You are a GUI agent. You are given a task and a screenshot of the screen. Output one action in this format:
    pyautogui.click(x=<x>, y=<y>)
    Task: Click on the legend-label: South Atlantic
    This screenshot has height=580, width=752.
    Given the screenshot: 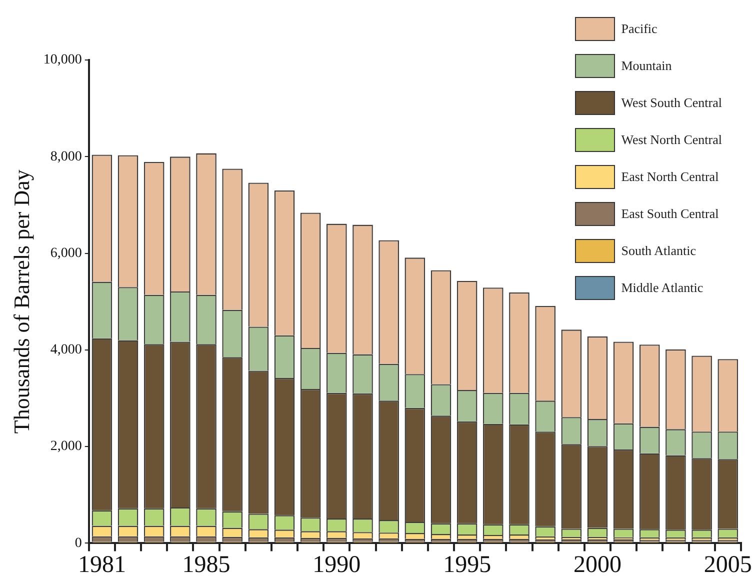 What is the action you would take?
    pyautogui.click(x=658, y=250)
    